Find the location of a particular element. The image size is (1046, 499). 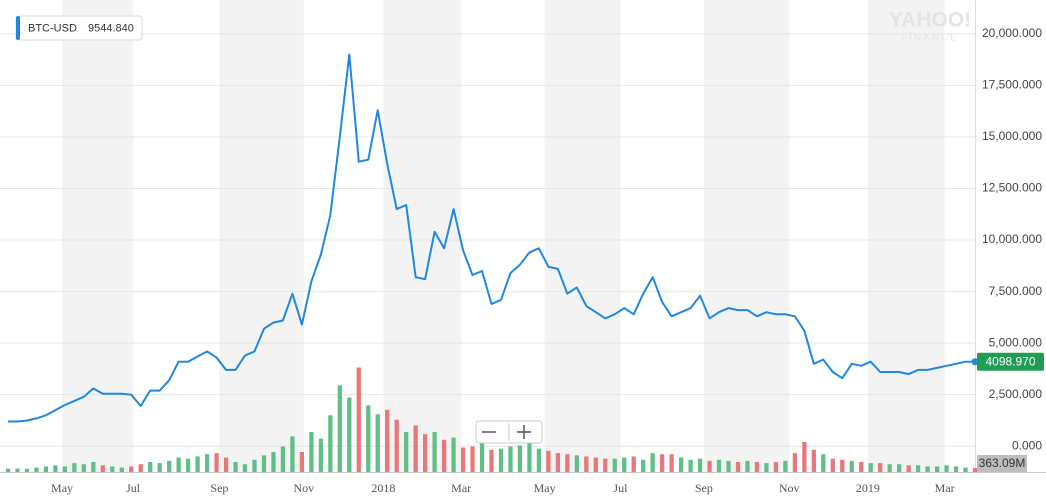

watermark: YAHOO! is located at coordinates (930, 20).